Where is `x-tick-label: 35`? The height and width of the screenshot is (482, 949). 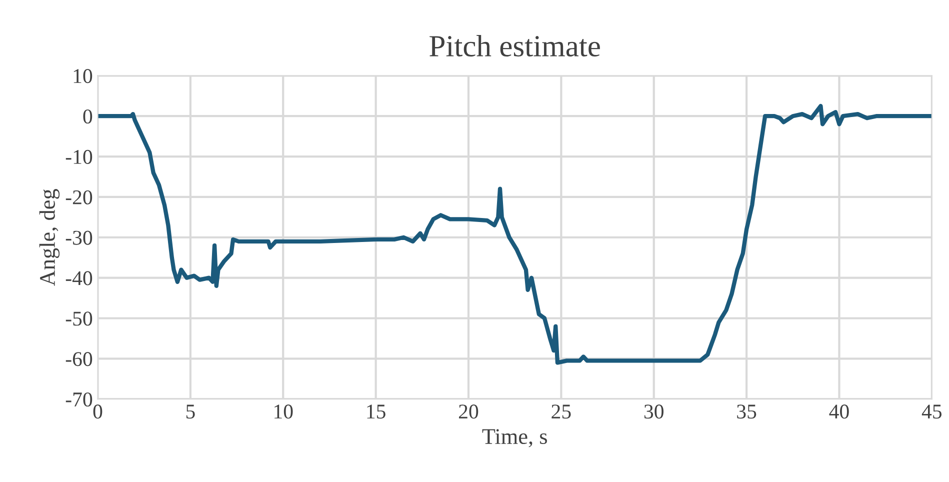
x-tick-label: 35 is located at coordinates (746, 411).